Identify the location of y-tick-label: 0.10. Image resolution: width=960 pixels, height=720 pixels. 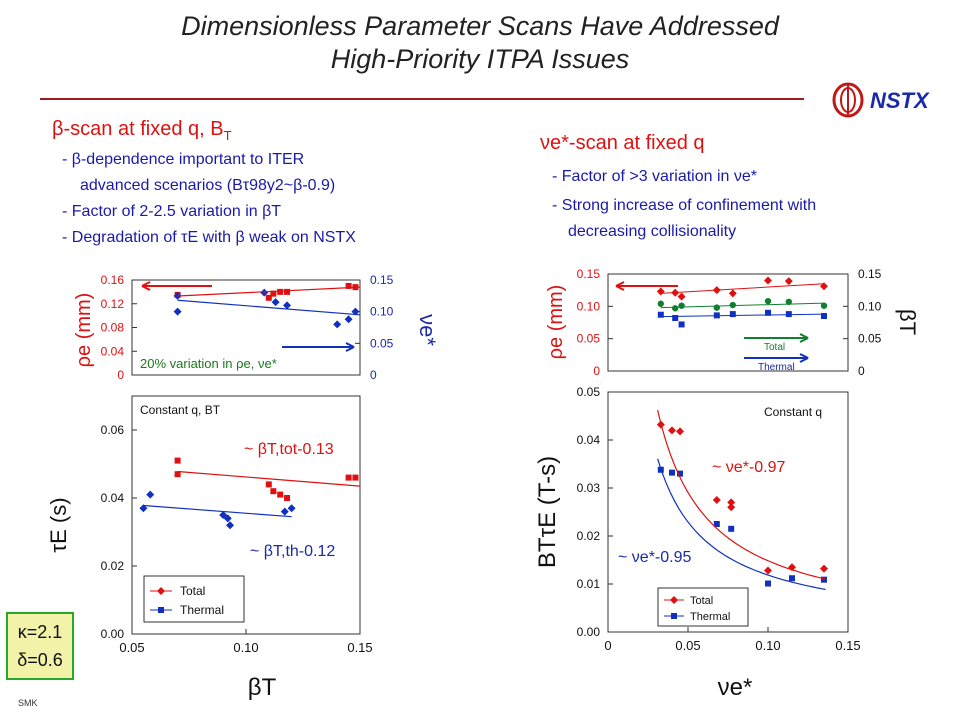
(589, 306).